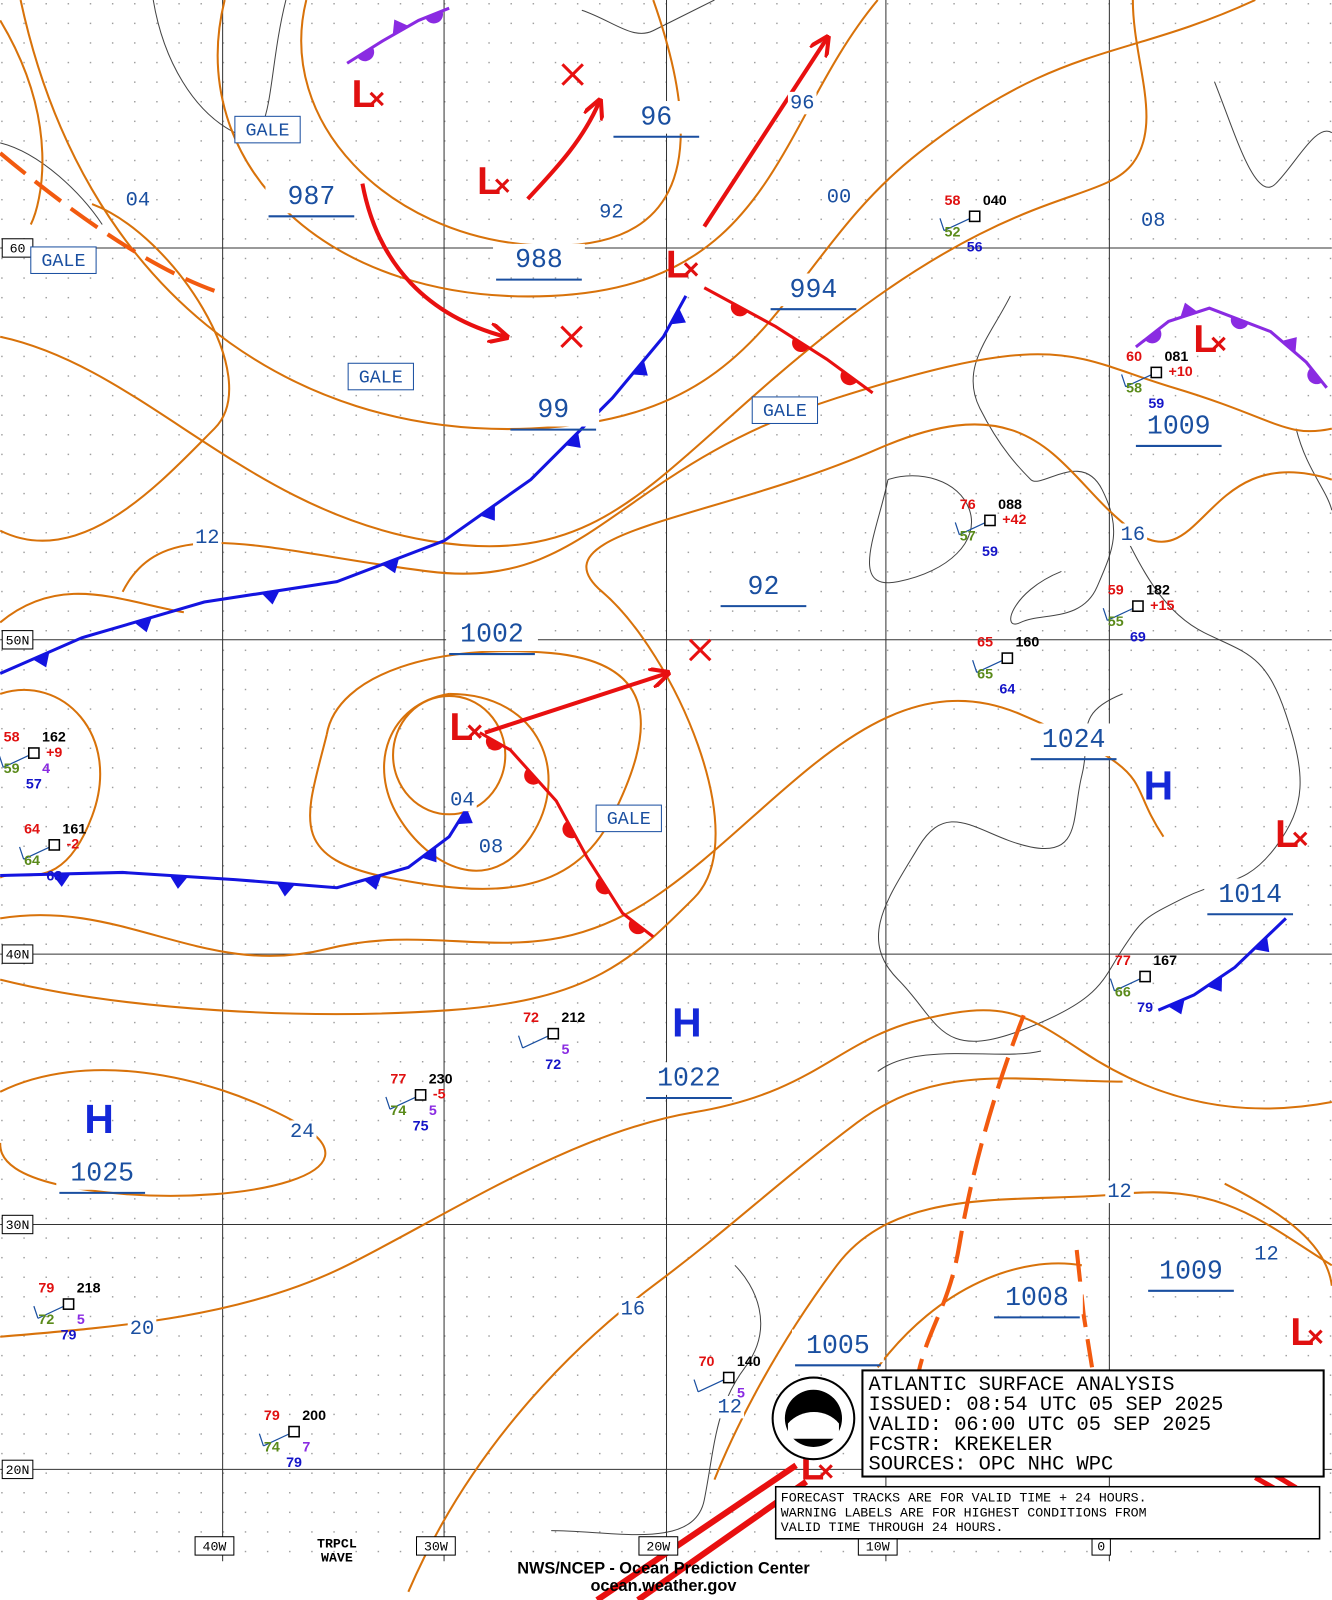 The image size is (1332, 1600). Describe the element at coordinates (656, 117) in the screenshot. I see `pressure-label: 96` at that location.